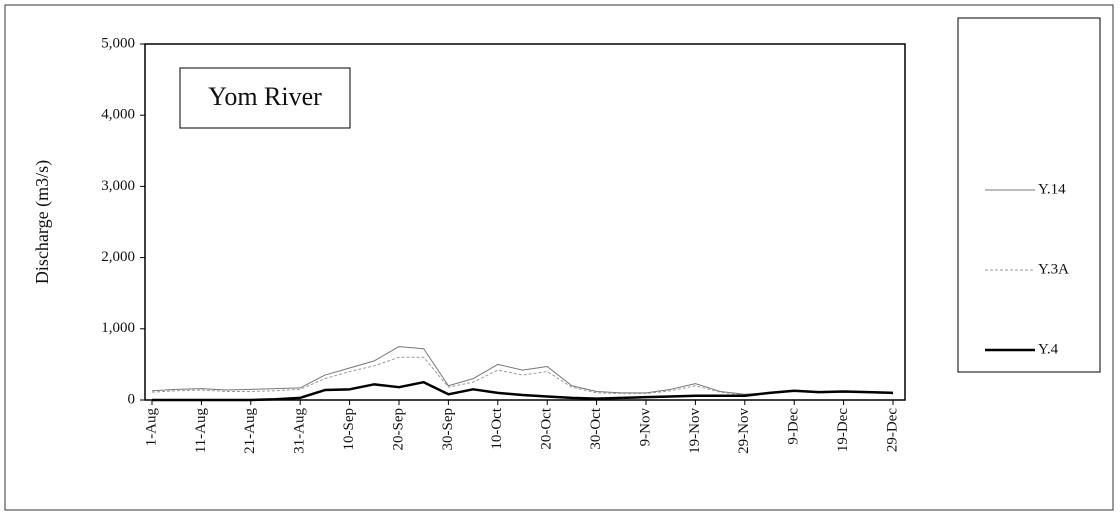 Image resolution: width=1120 pixels, height=515 pixels. Describe the element at coordinates (250, 431) in the screenshot. I see `x-tick-label: 21-Aug` at that location.